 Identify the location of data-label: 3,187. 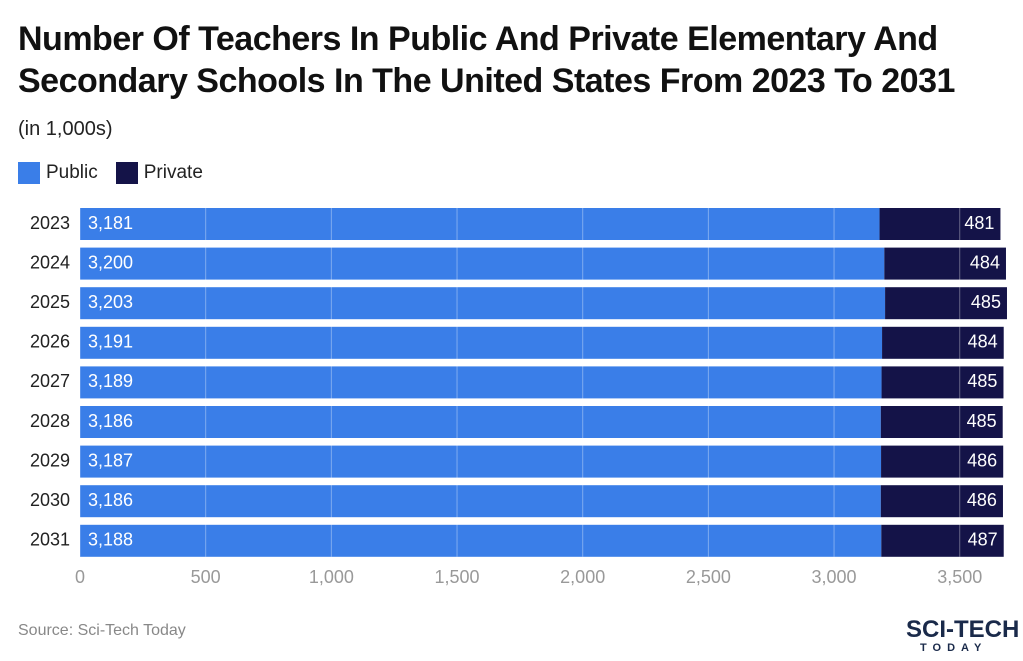
(110, 460).